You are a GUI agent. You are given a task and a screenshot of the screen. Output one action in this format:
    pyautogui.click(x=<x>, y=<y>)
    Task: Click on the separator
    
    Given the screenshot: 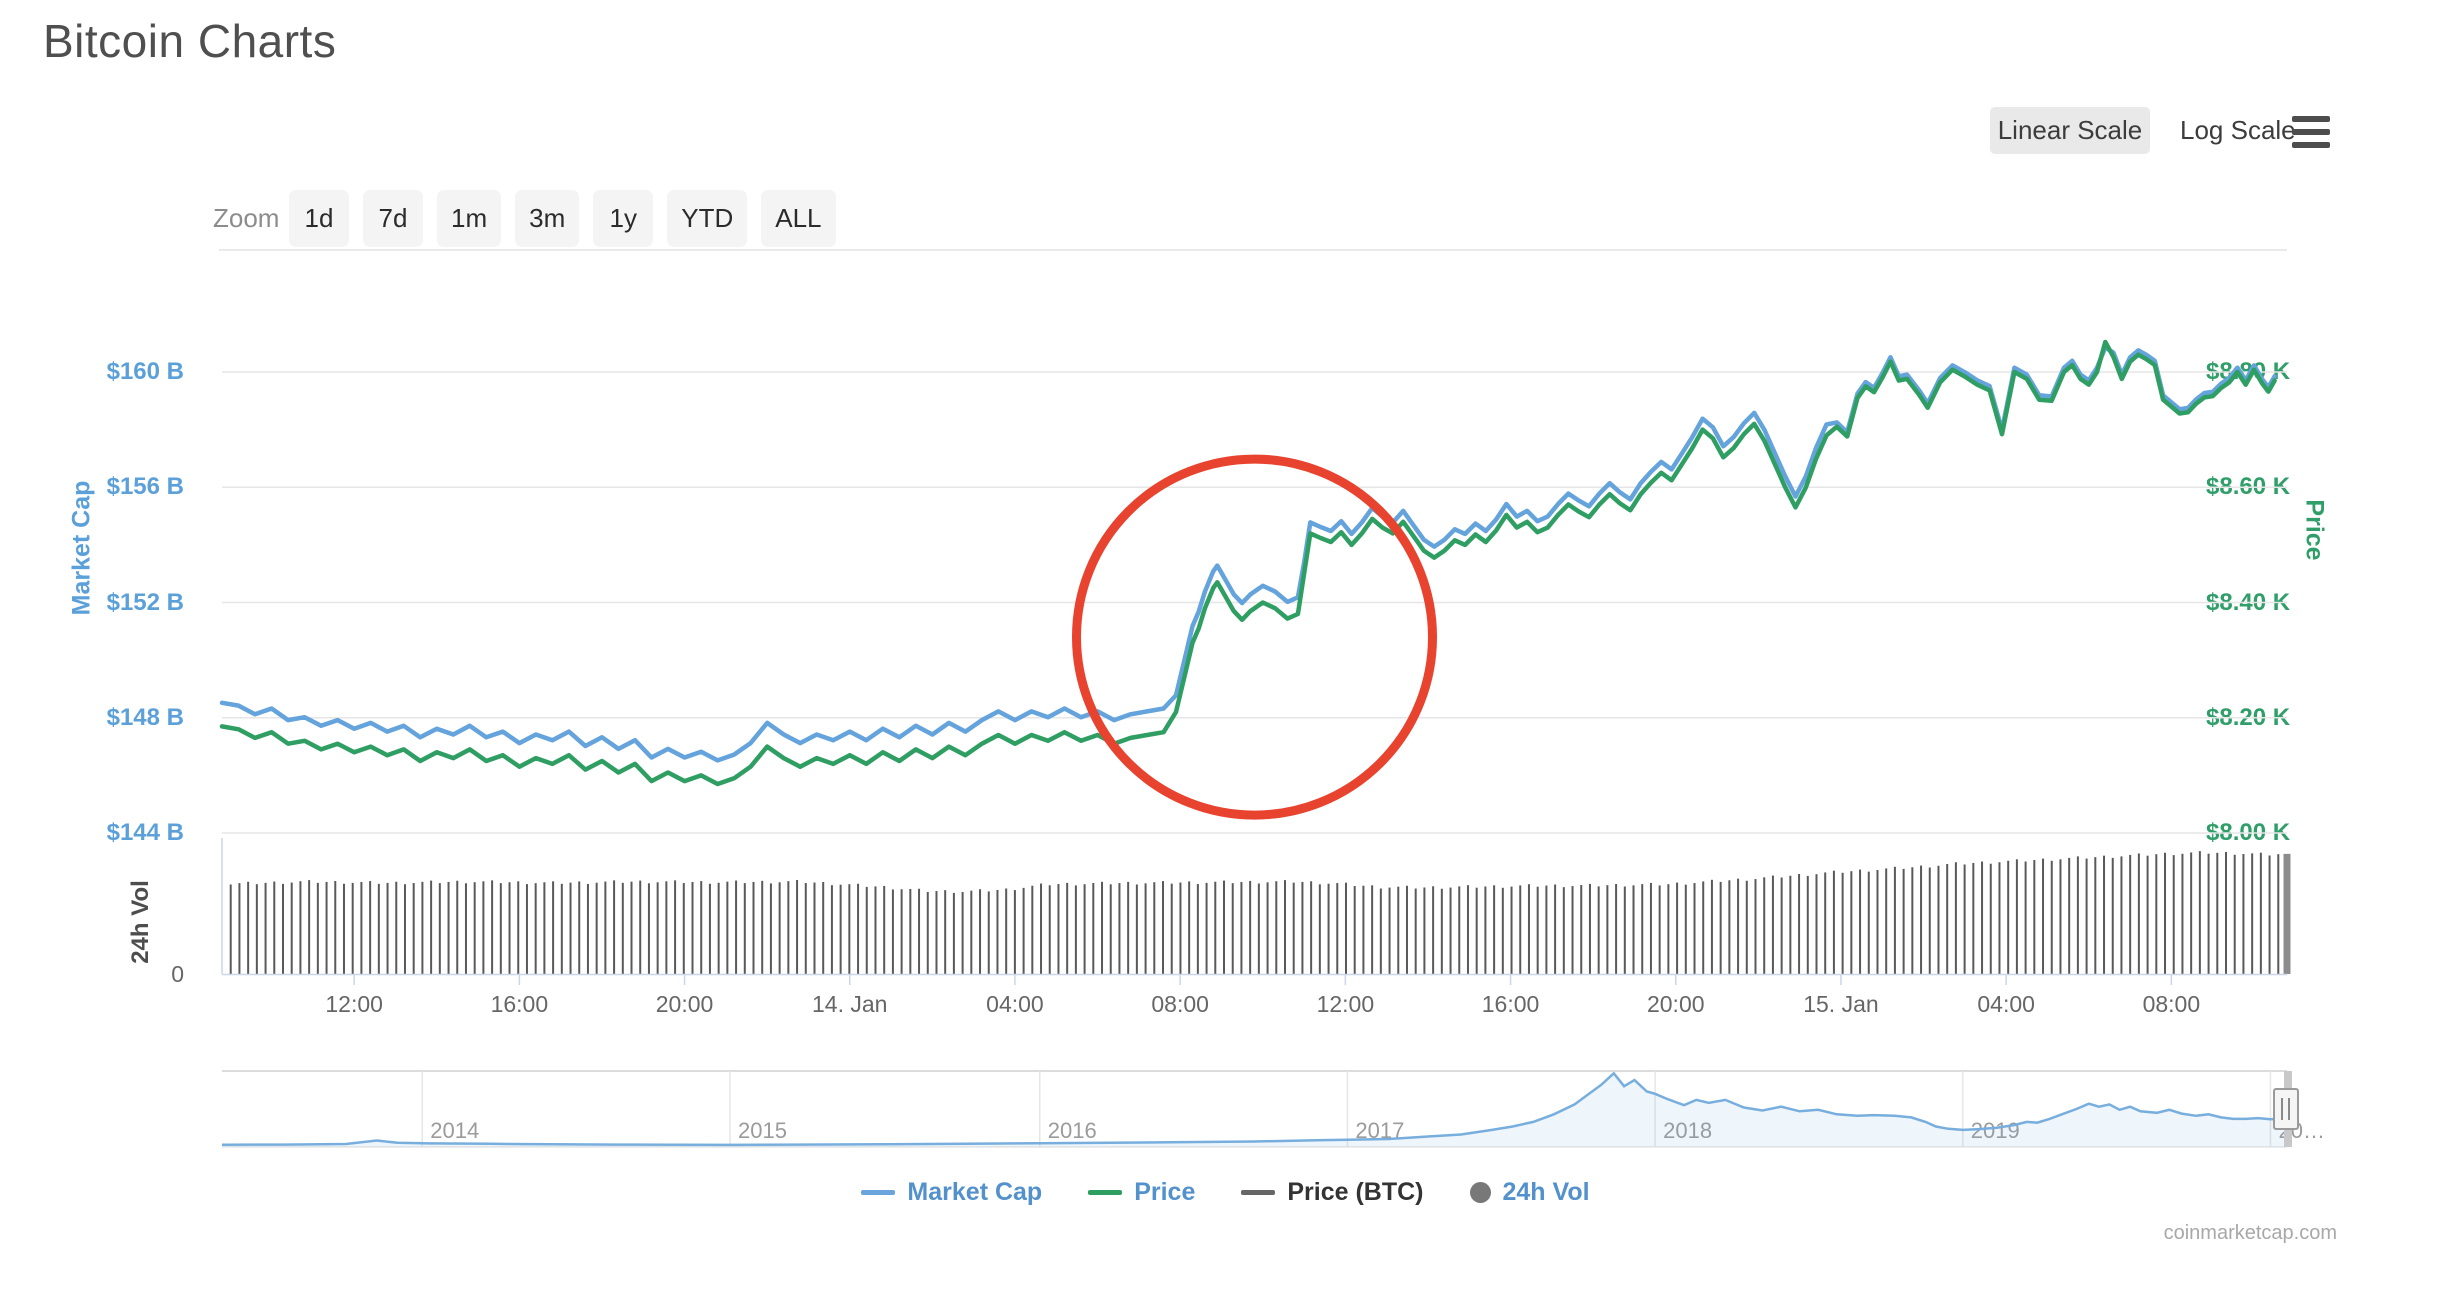 What is the action you would take?
    pyautogui.click(x=1253, y=250)
    